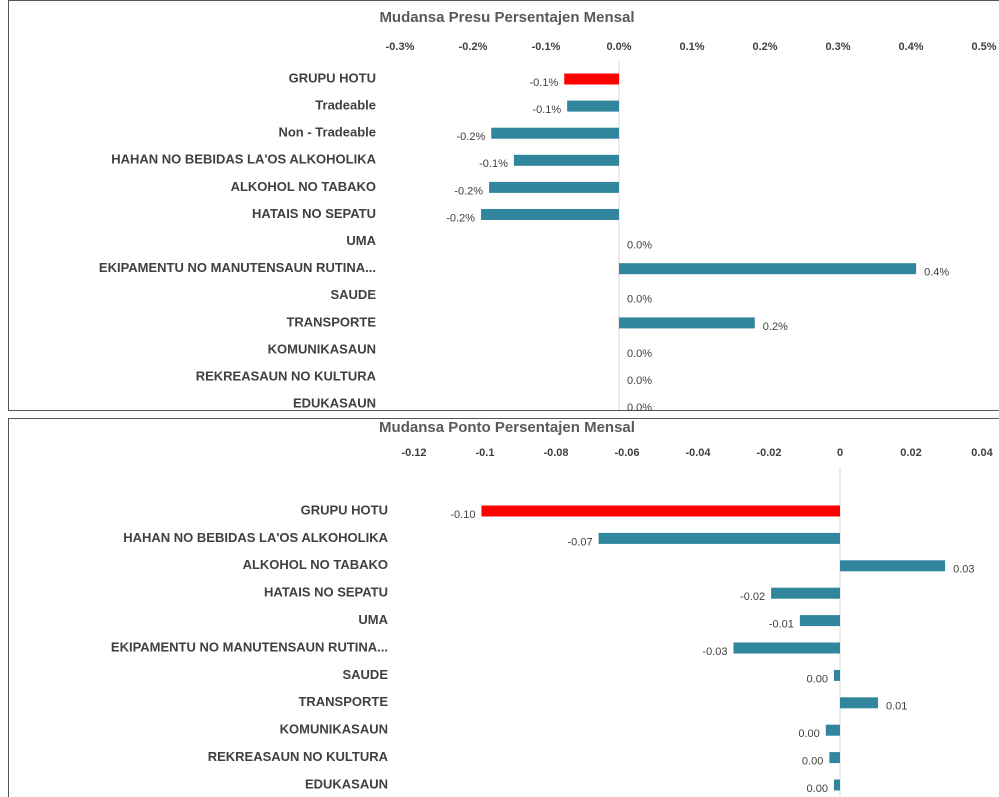  What do you see at coordinates (768, 453) in the screenshot?
I see `x-tick-label: -0.02` at bounding box center [768, 453].